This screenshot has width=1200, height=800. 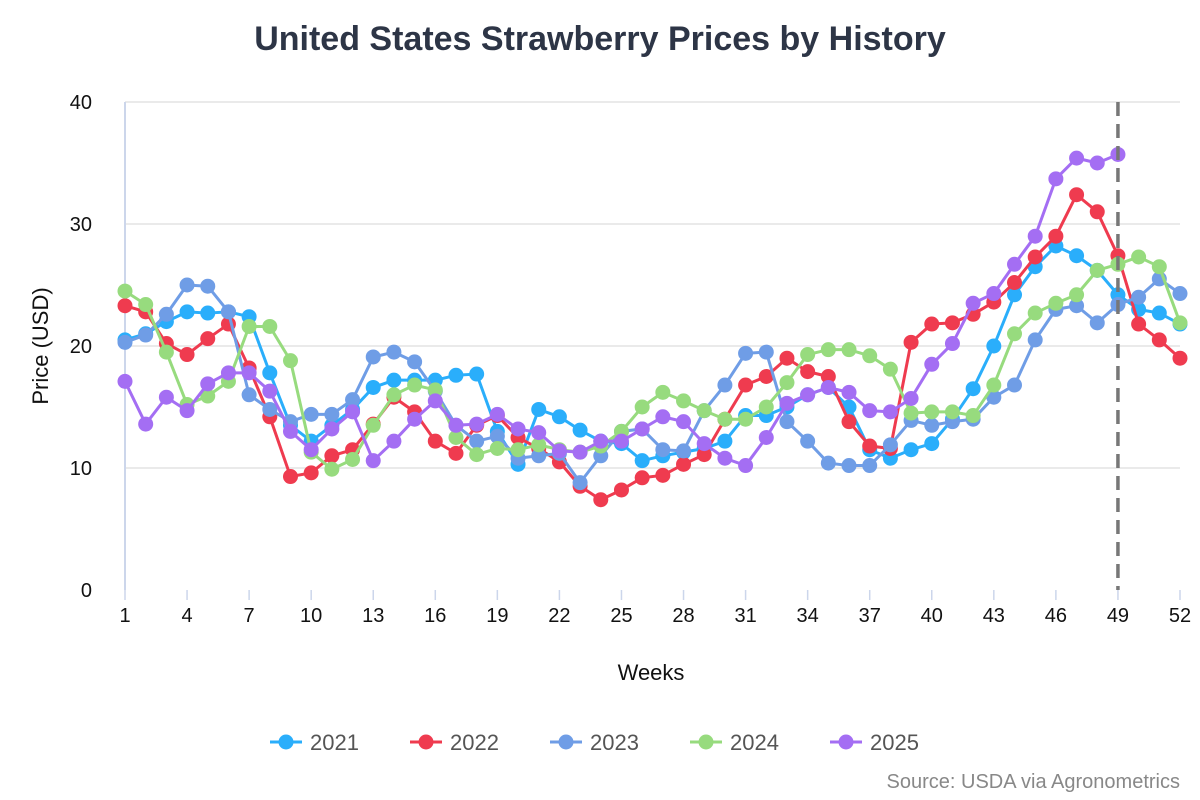 I want to click on legend-item-2023: 2023, so click(x=594, y=742).